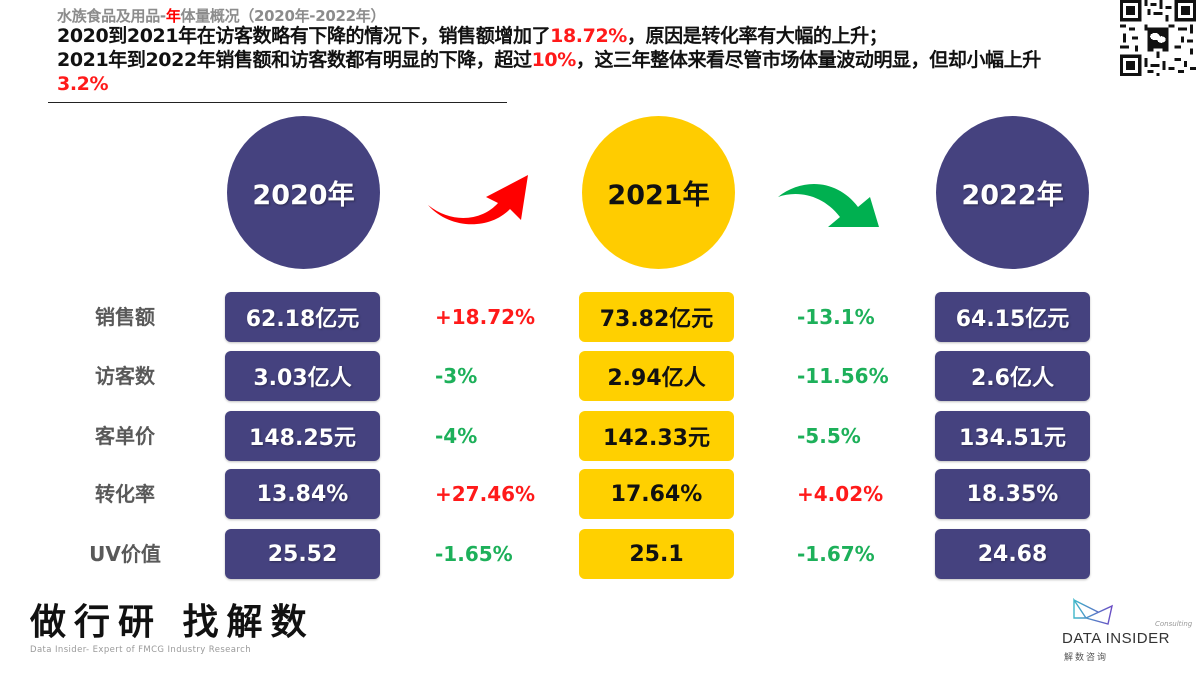 This screenshot has height=675, width=1200. What do you see at coordinates (836, 317) in the screenshot?
I see `change-2021-2022-sales: -13.1%` at bounding box center [836, 317].